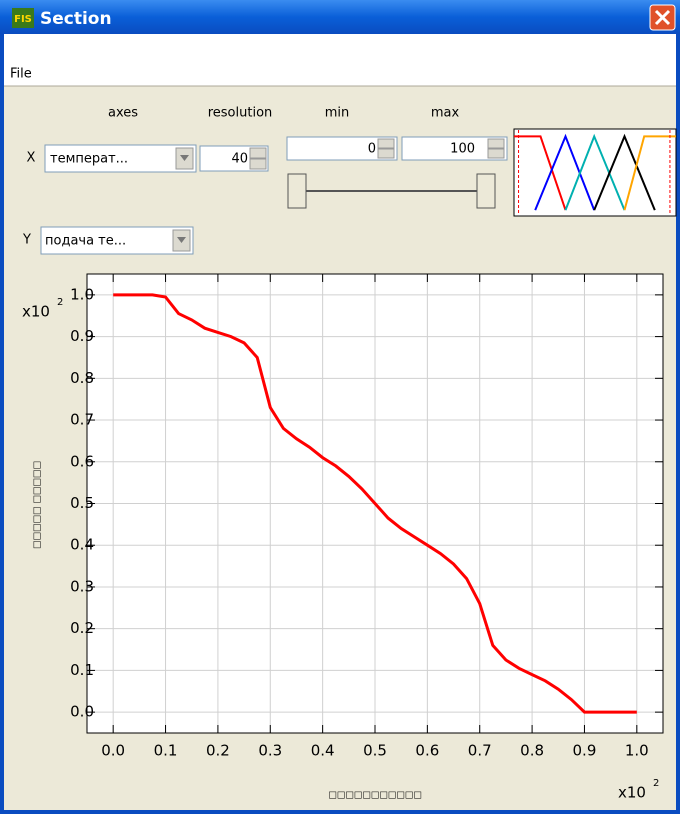 Image resolution: width=680 pixels, height=818 pixels. I want to click on y-multiplier: x10, so click(36, 312).